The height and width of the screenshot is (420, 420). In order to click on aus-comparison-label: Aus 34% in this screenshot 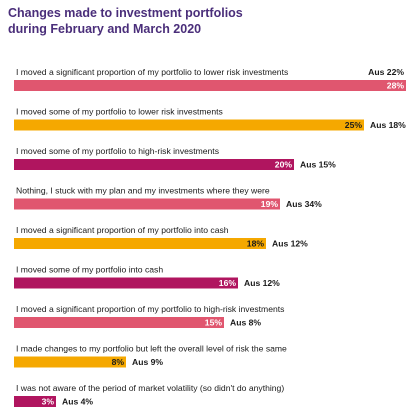, I will do `click(304, 204)`.